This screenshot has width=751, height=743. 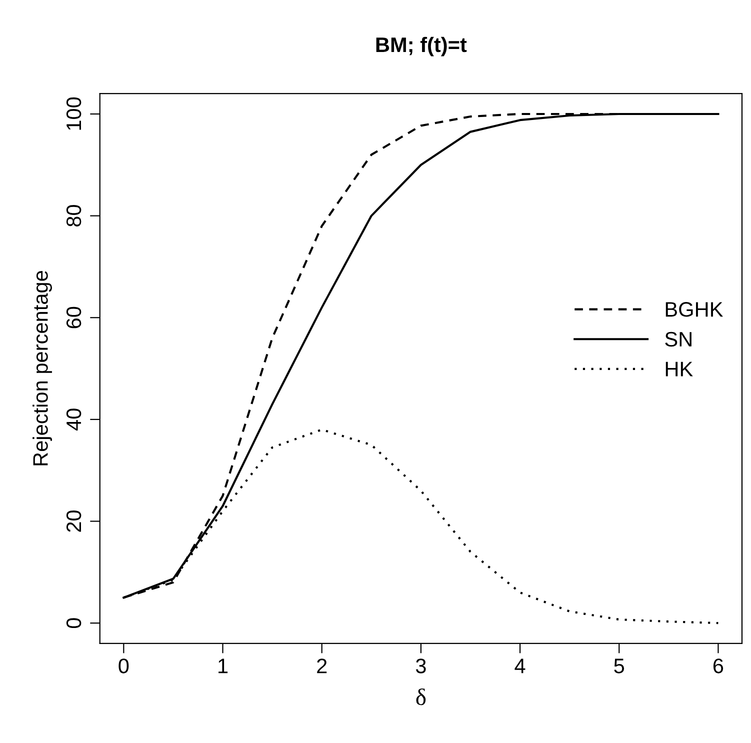 I want to click on y-tick-label: 60, so click(x=74, y=317).